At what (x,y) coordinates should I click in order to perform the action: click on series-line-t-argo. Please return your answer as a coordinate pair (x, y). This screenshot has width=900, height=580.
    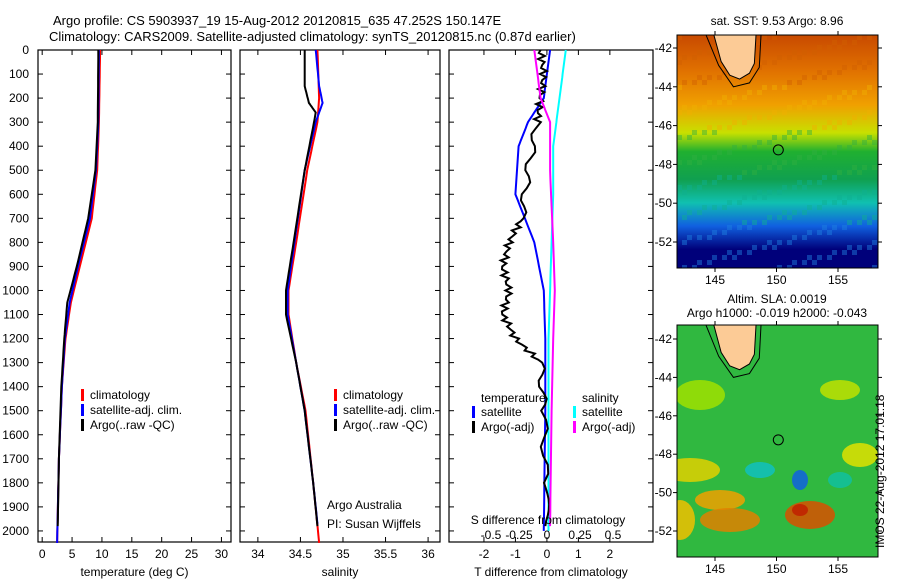
    Looking at the image, I should click on (524, 288).